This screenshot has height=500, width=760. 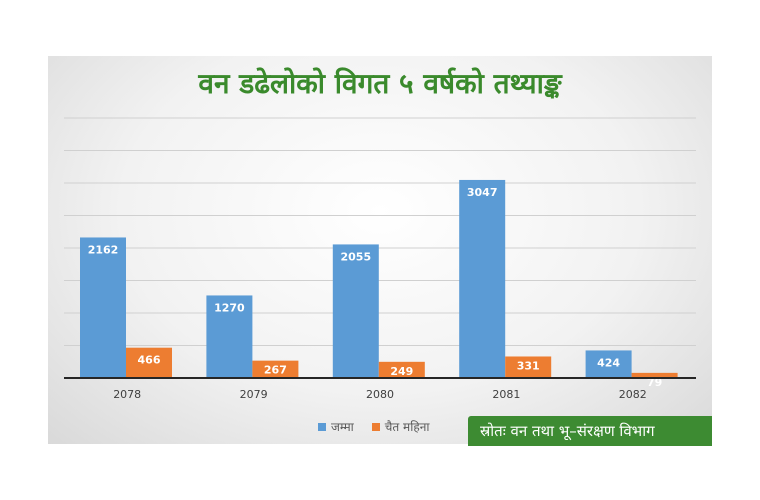 I want to click on x-tick-label: 2081, so click(x=506, y=394).